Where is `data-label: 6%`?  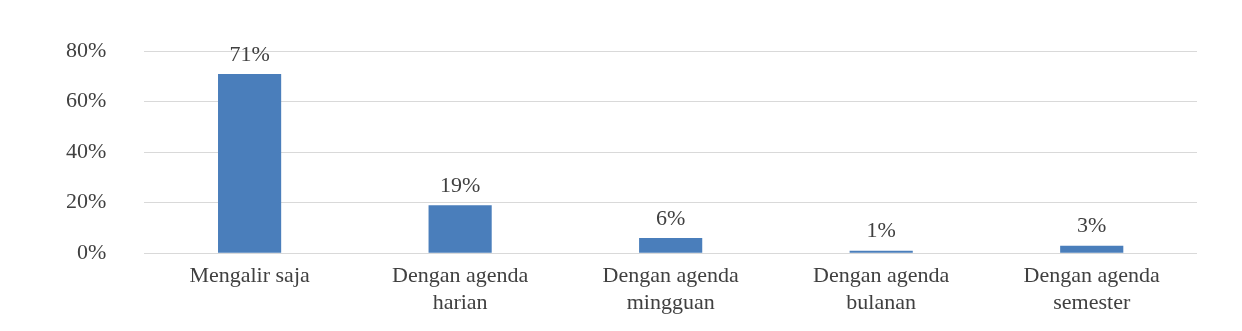 data-label: 6% is located at coordinates (671, 217).